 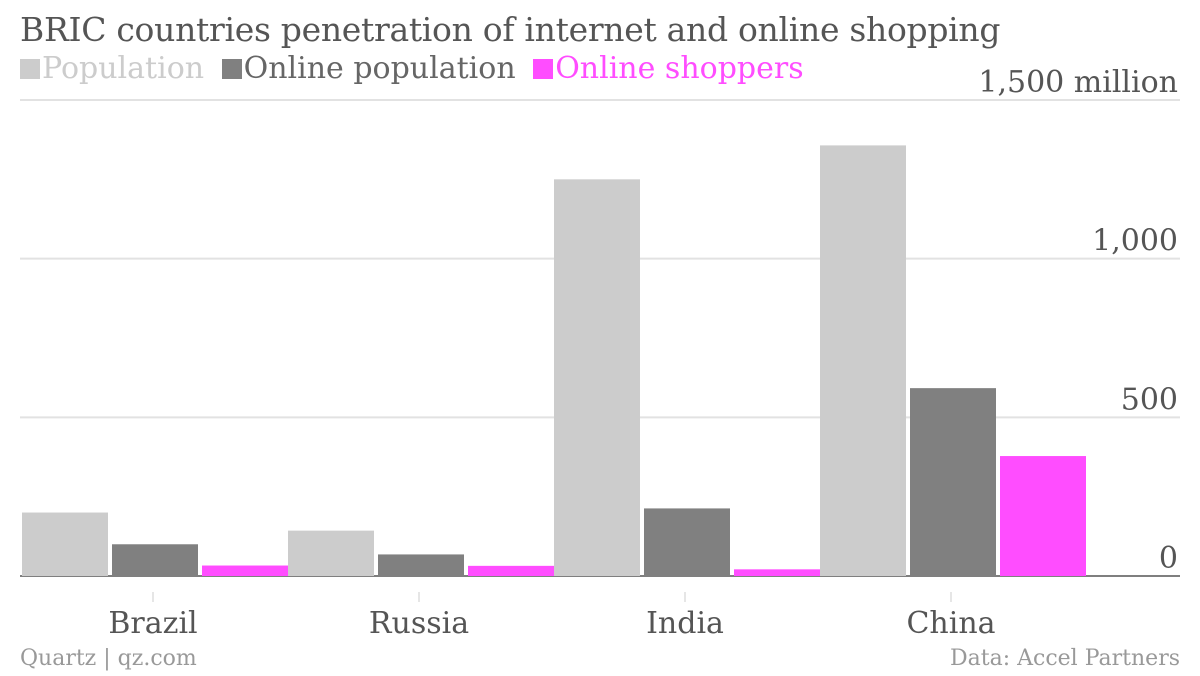 What do you see at coordinates (953, 482) in the screenshot?
I see `bar-china-online-population` at bounding box center [953, 482].